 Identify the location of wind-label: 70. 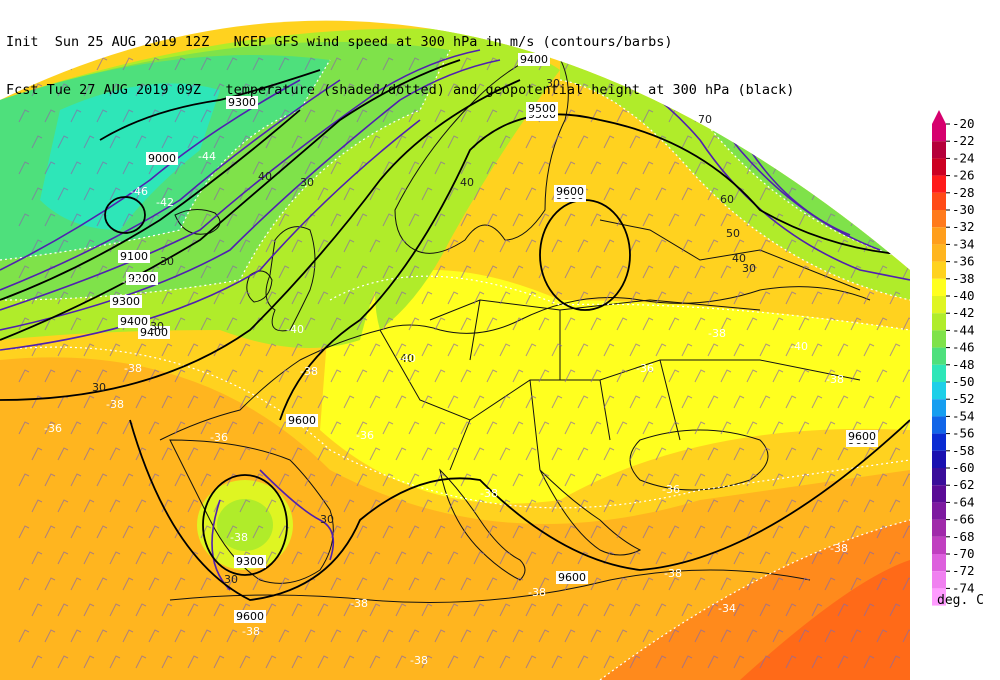
(705, 119).